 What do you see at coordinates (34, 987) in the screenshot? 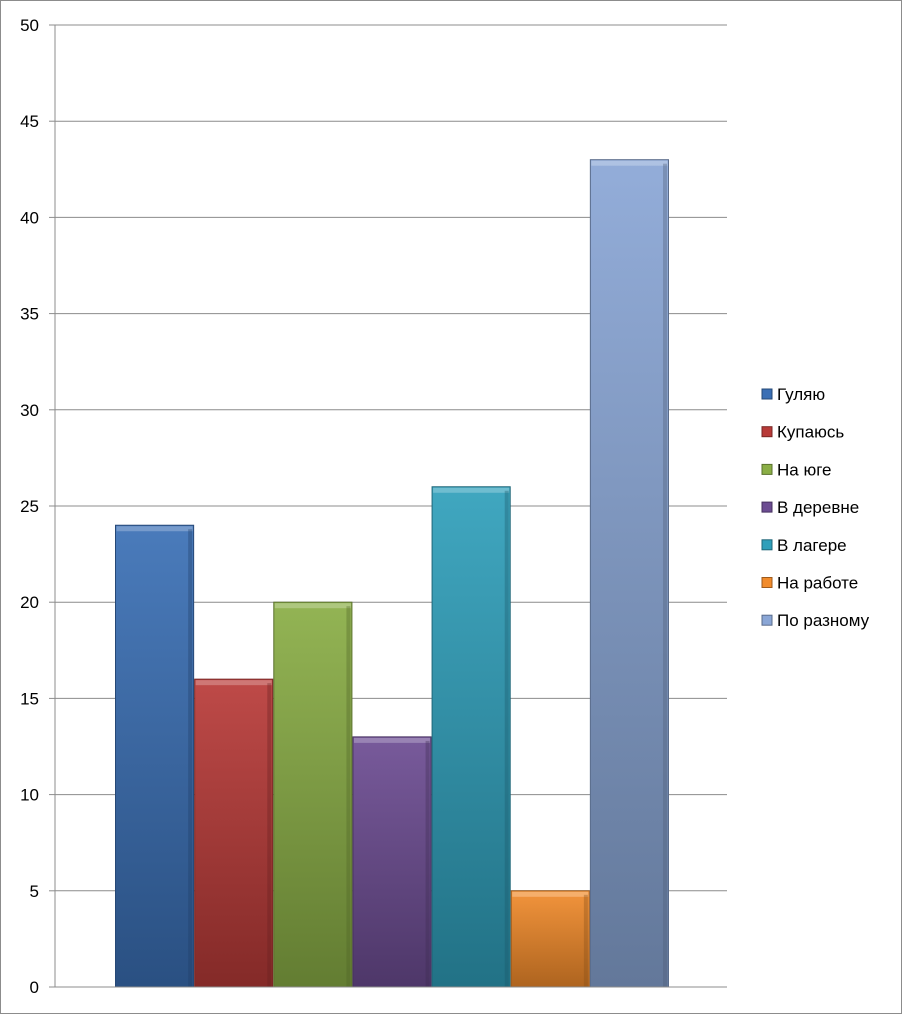
I see `y-tick-label: 0` at bounding box center [34, 987].